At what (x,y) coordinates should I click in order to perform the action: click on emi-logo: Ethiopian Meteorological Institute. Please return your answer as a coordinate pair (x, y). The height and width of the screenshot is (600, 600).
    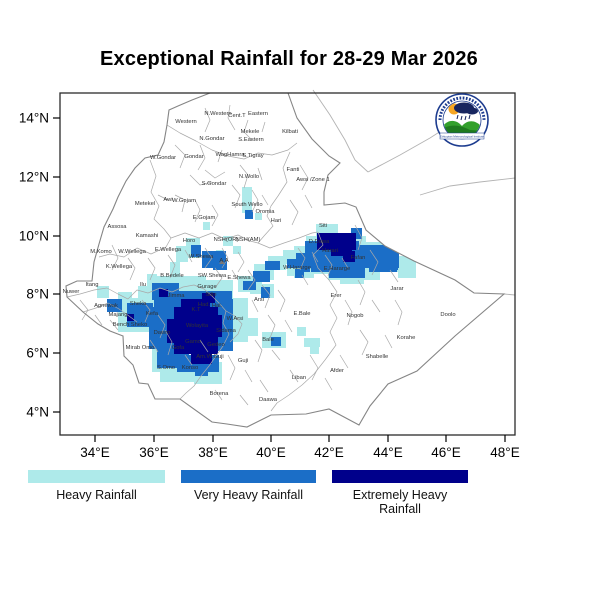
    Looking at the image, I should click on (462, 120).